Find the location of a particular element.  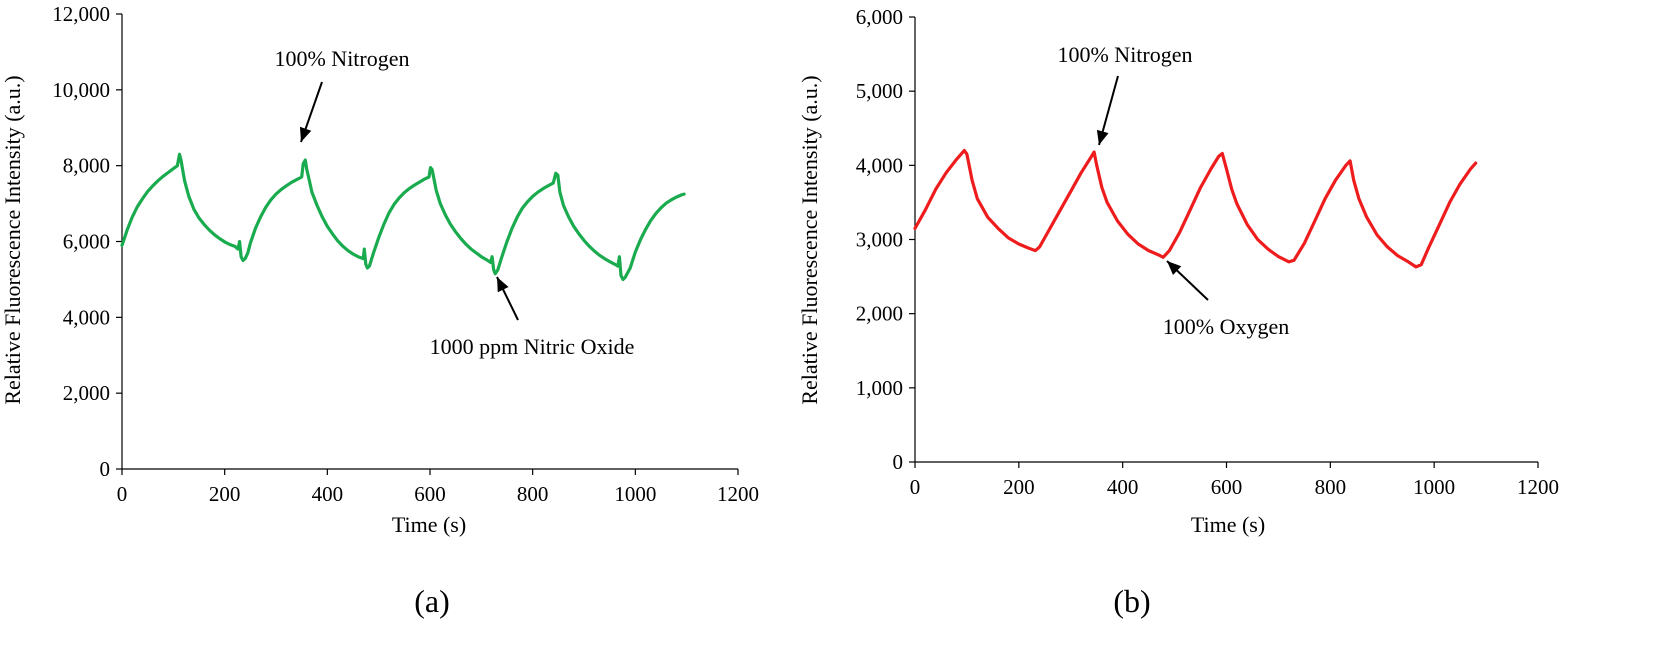

x-axis-title-b: Time (s) is located at coordinates (1228, 524).